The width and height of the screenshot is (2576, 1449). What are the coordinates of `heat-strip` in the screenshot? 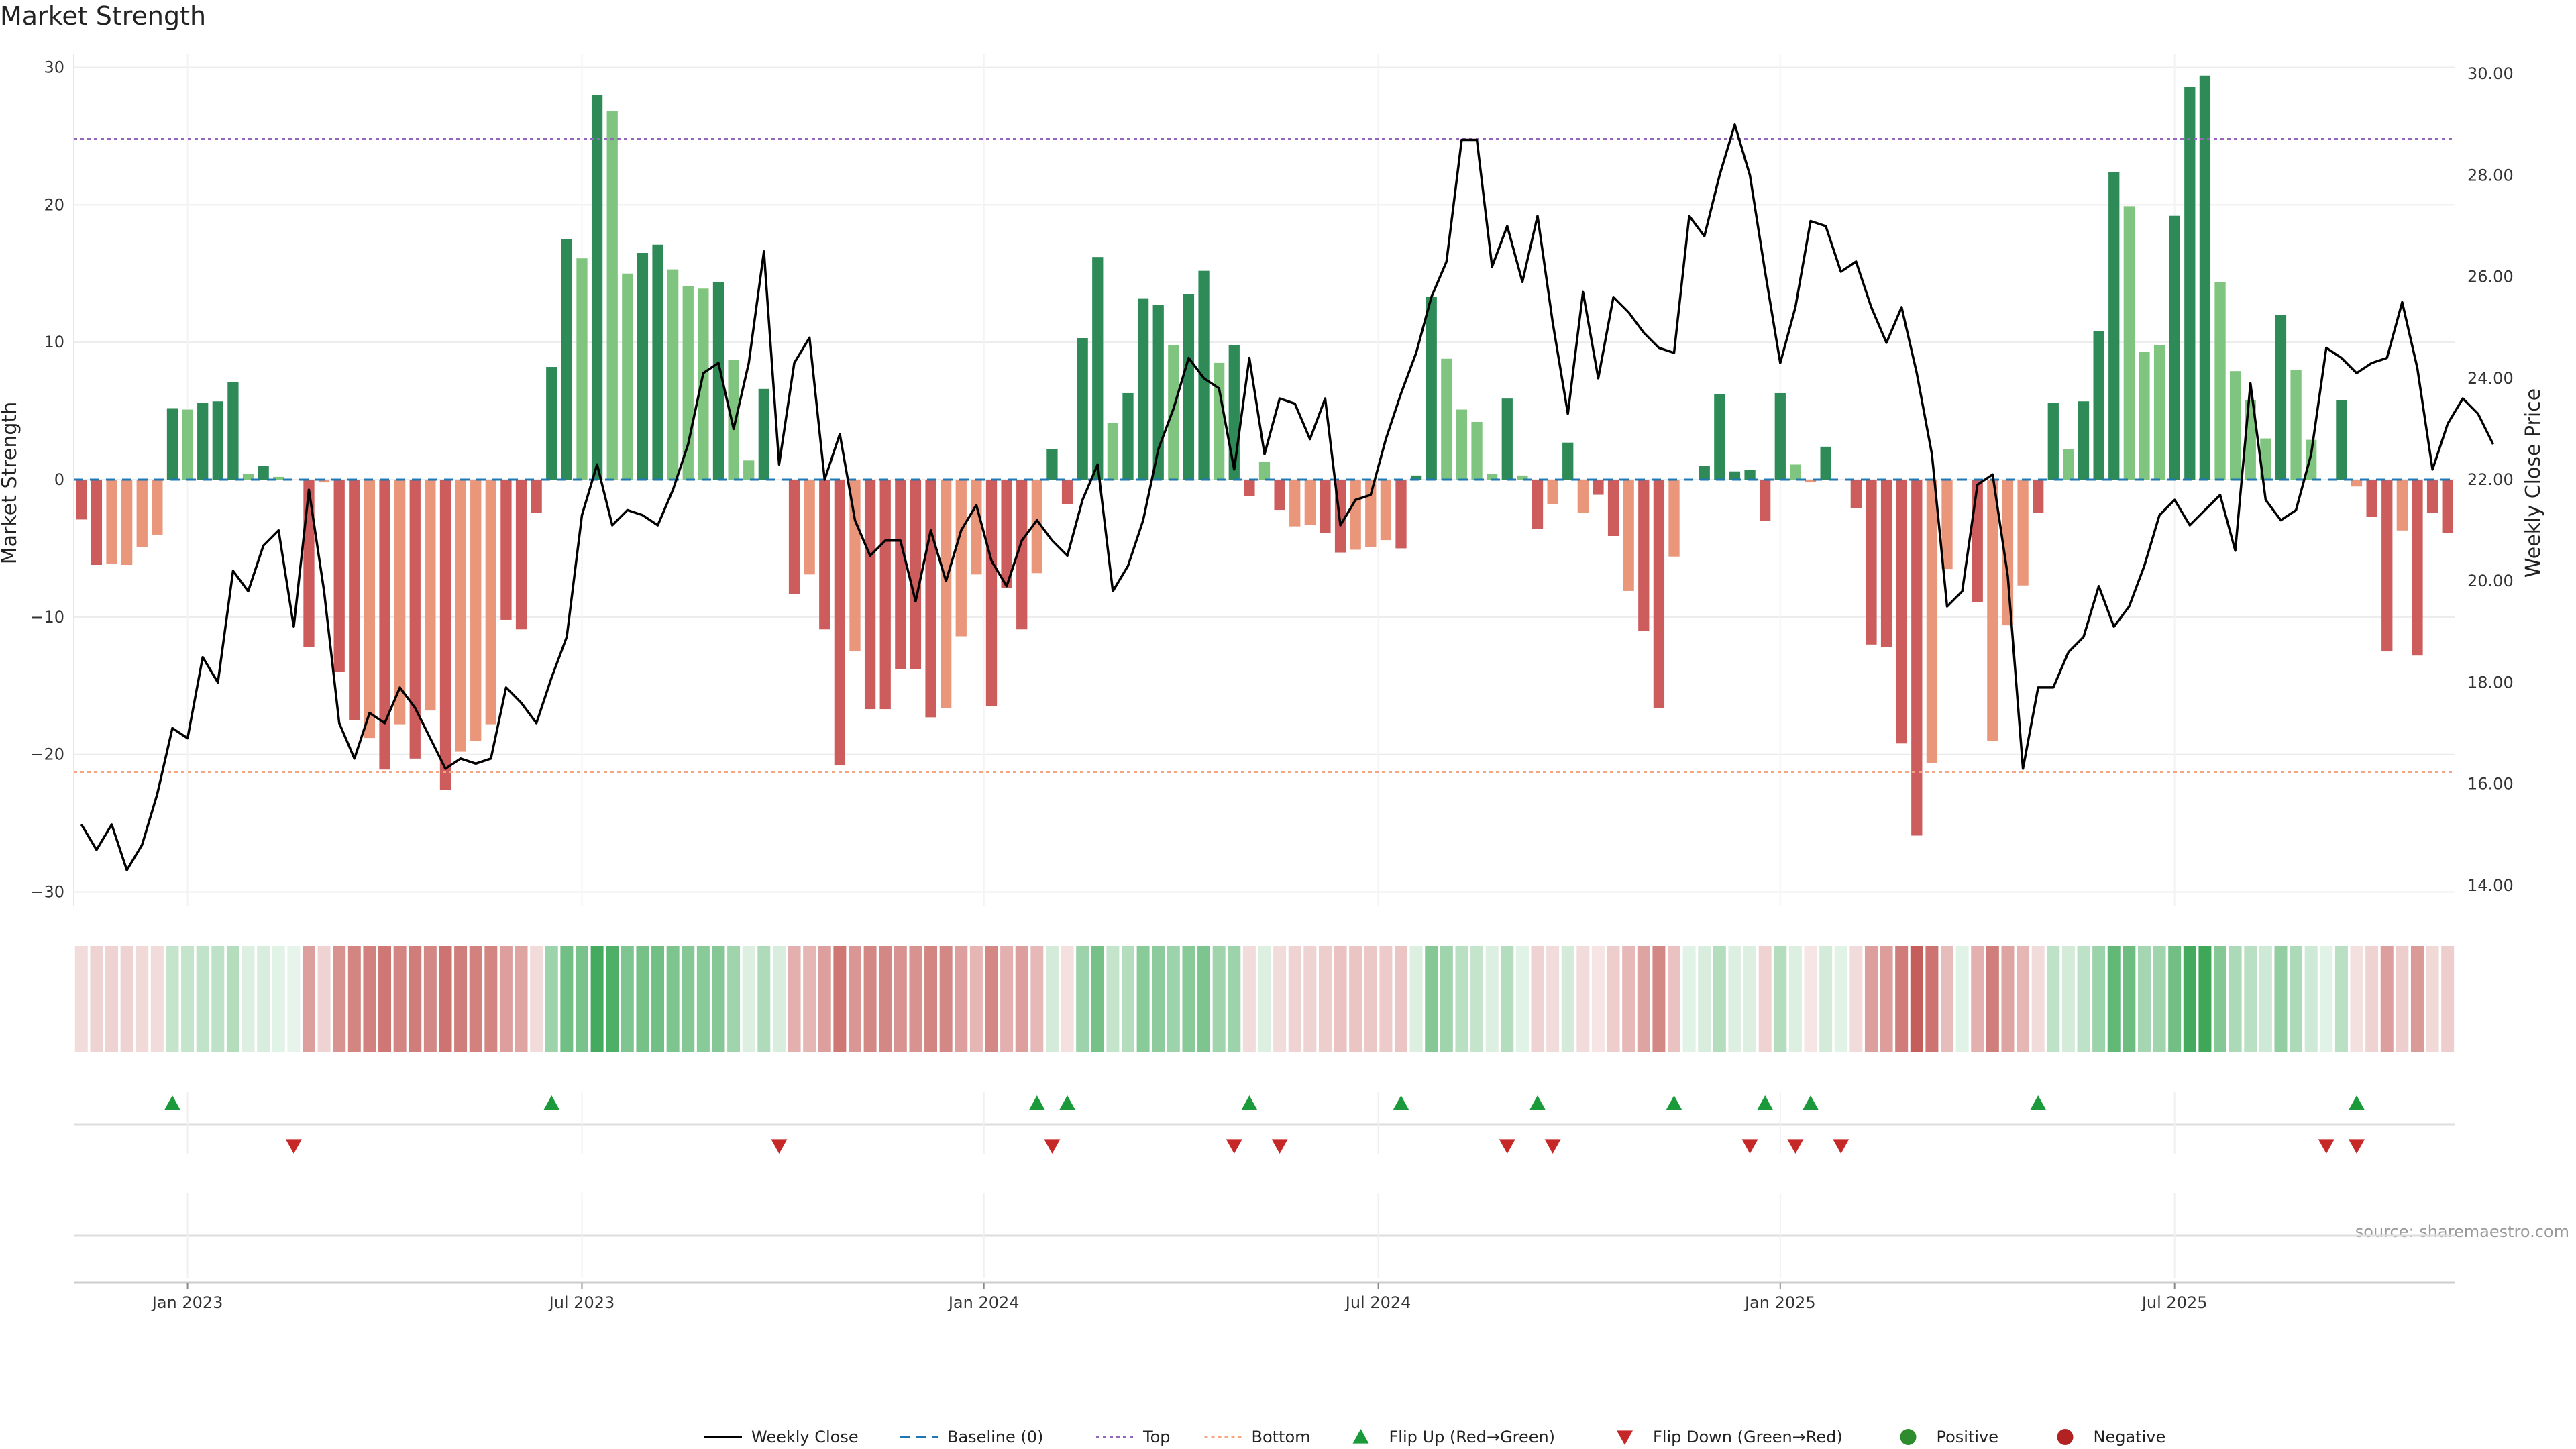 It's located at (1264, 999).